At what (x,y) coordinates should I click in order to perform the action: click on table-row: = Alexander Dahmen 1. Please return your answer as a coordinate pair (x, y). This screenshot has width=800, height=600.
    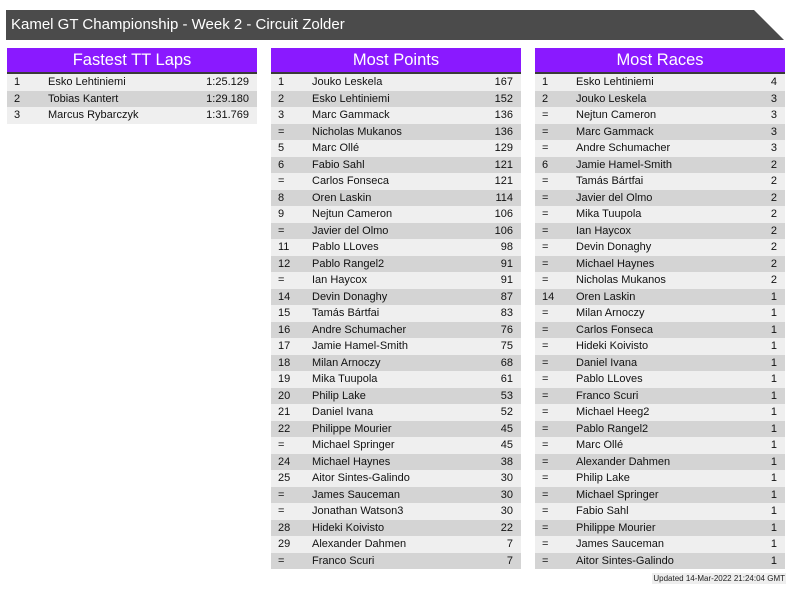
    Looking at the image, I should click on (660, 462).